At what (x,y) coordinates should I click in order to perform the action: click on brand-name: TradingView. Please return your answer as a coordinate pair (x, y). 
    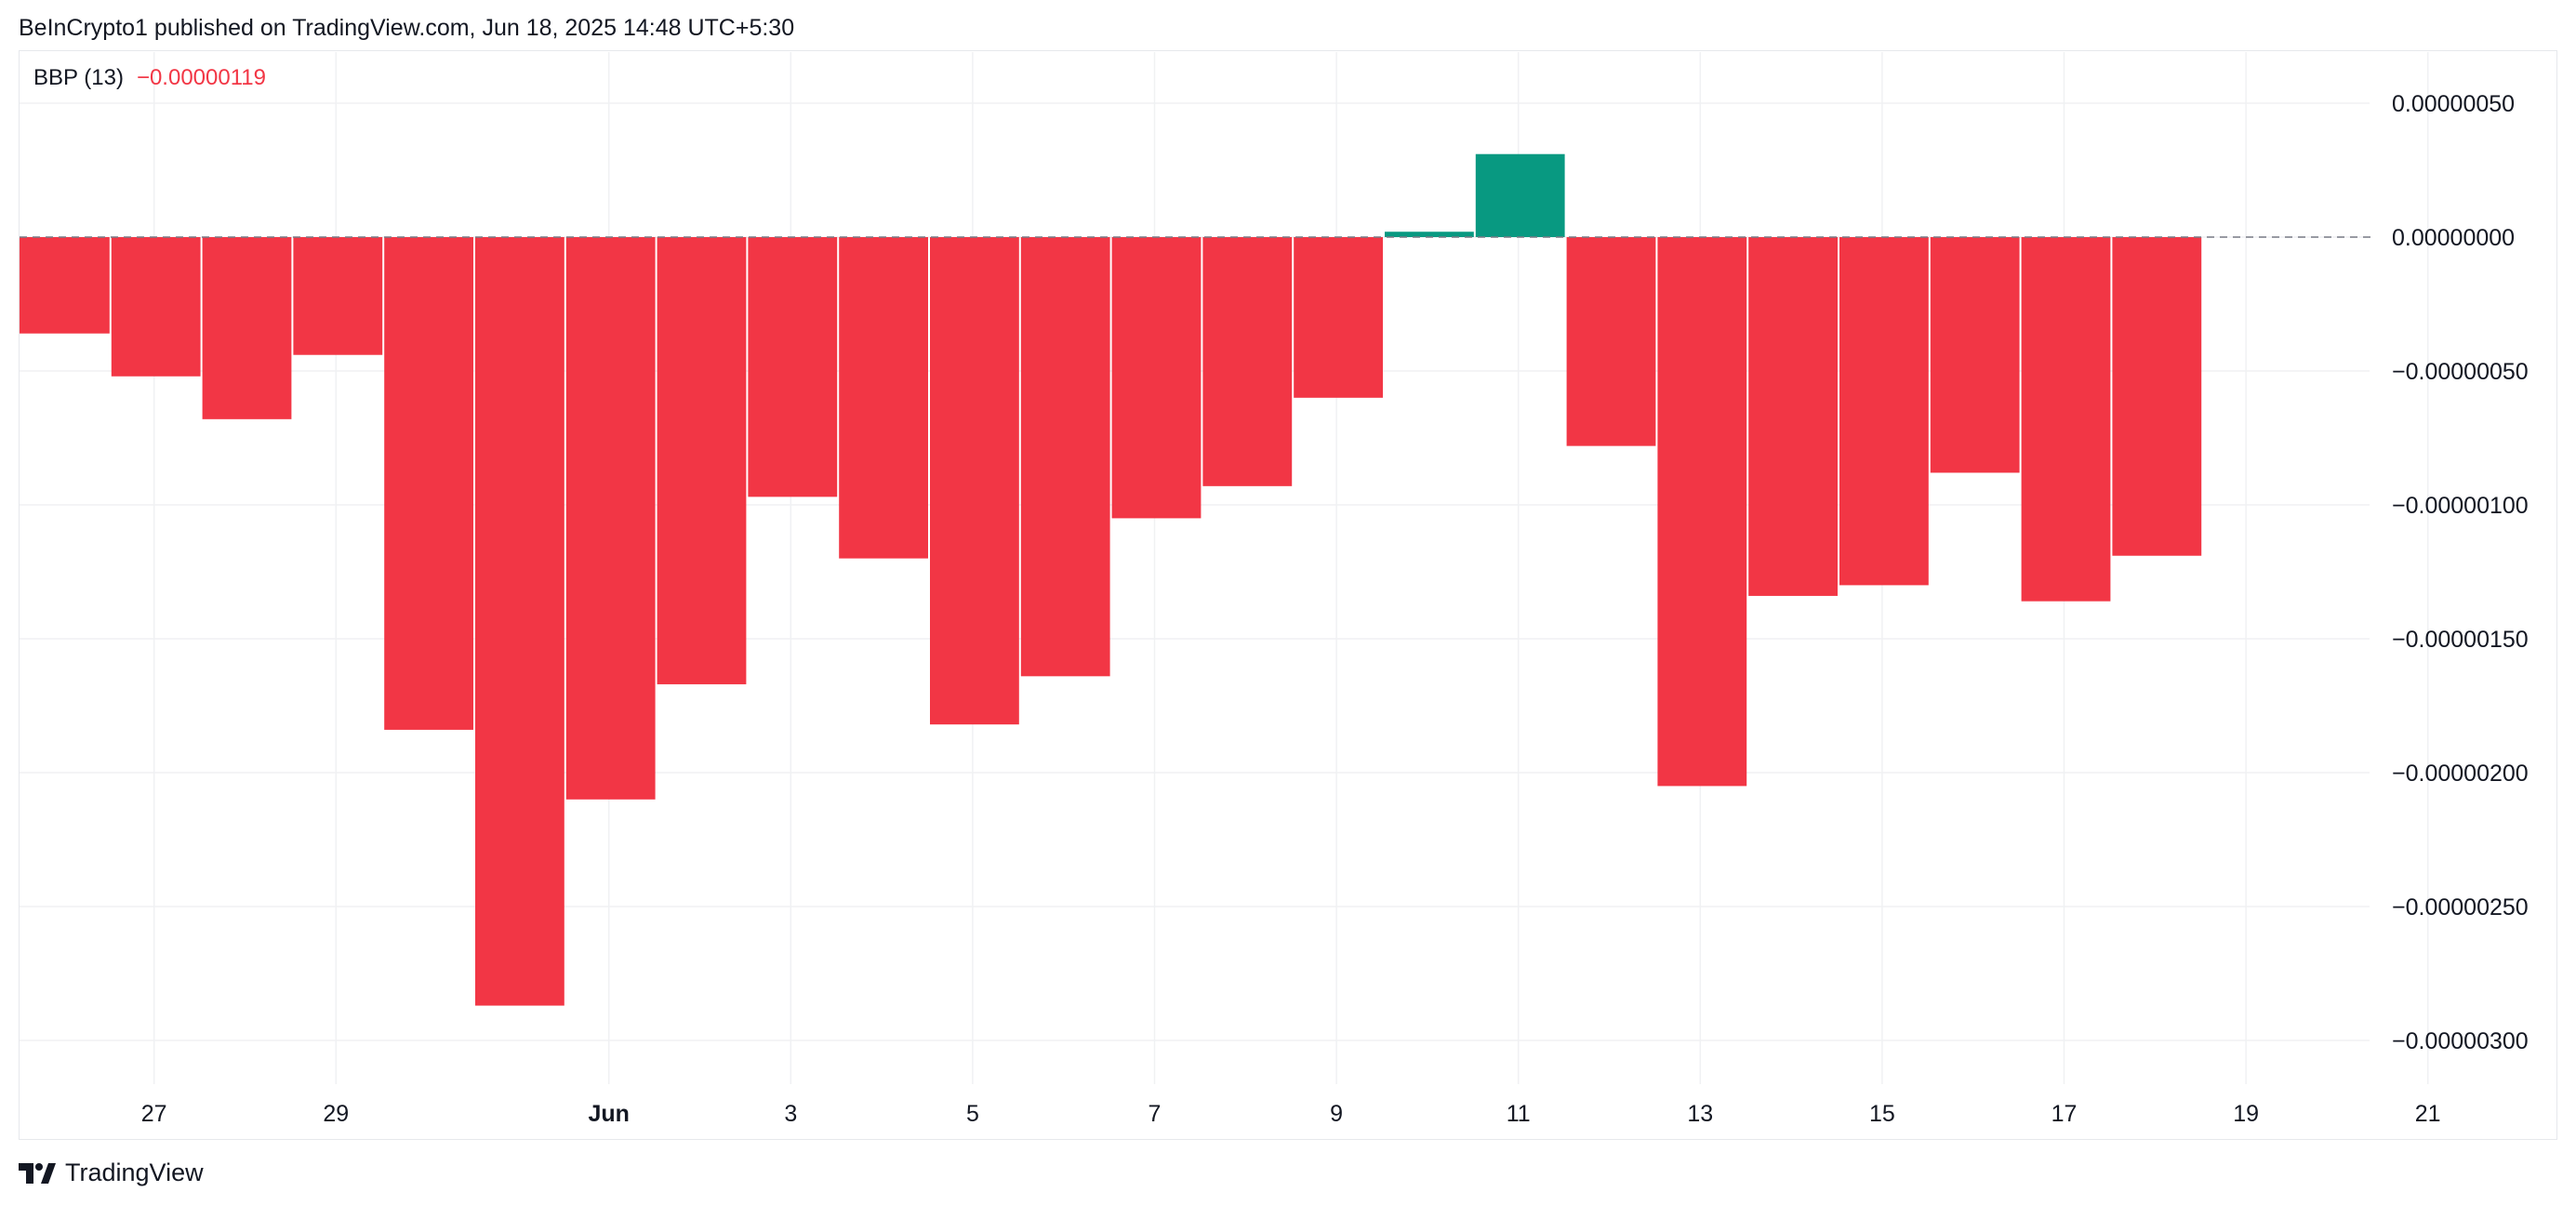
    Looking at the image, I should click on (134, 1172).